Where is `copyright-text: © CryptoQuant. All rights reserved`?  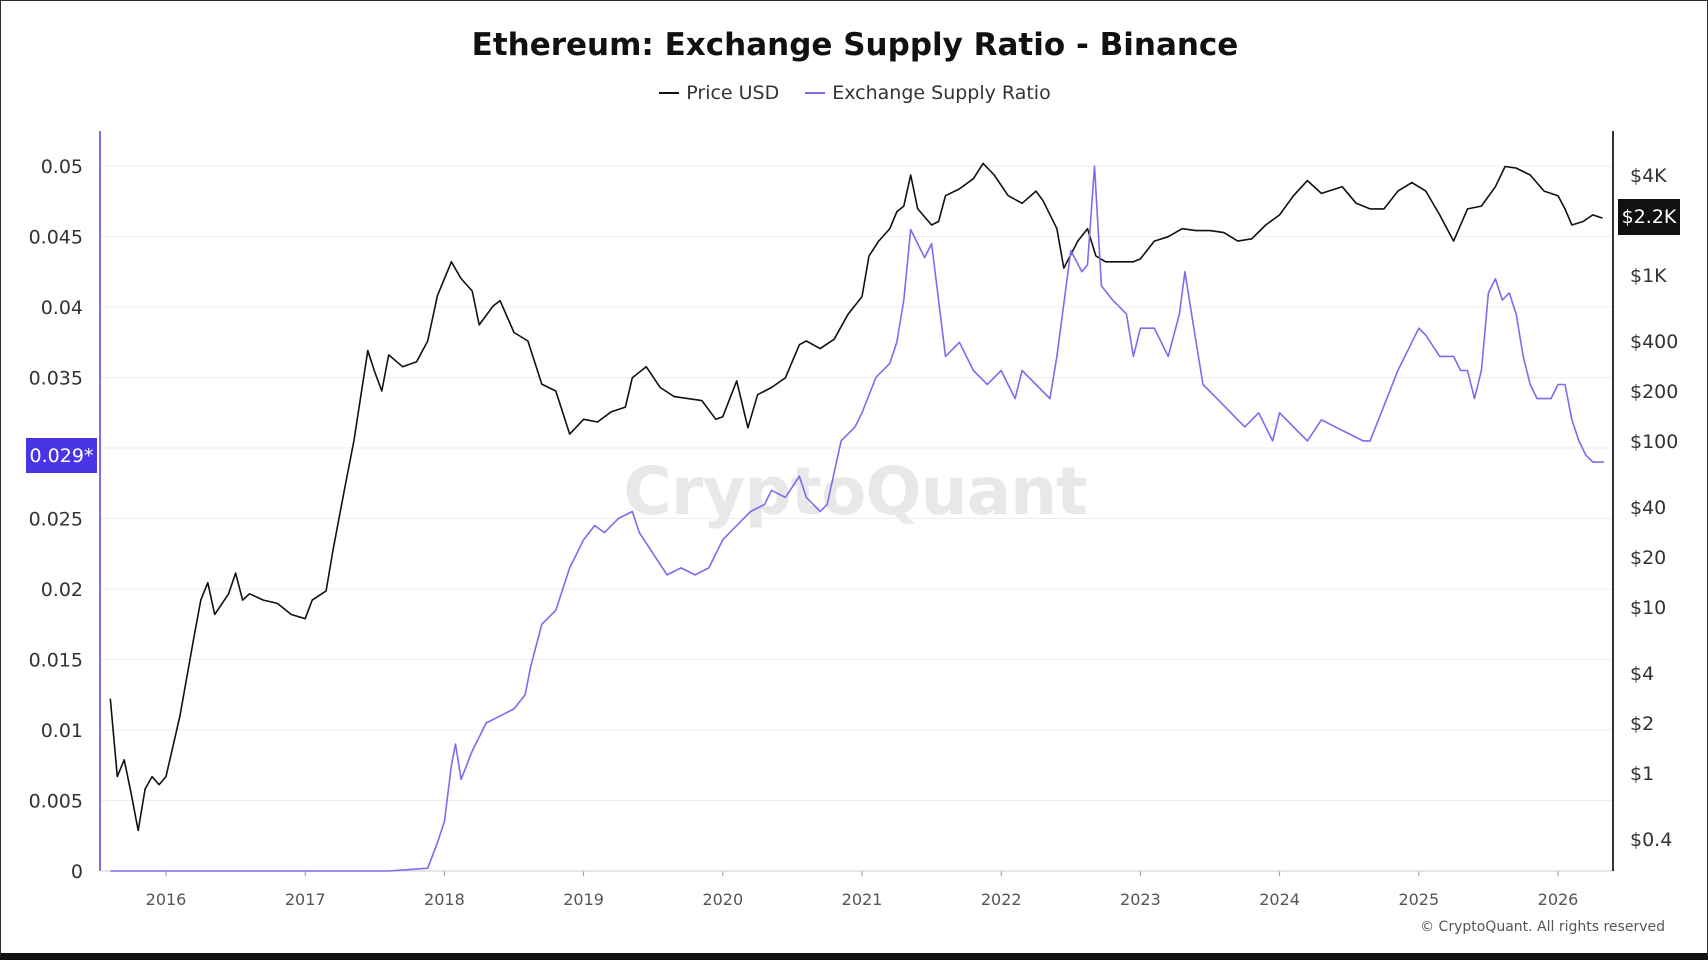
copyright-text: © CryptoQuant. All rights reserved is located at coordinates (1542, 927).